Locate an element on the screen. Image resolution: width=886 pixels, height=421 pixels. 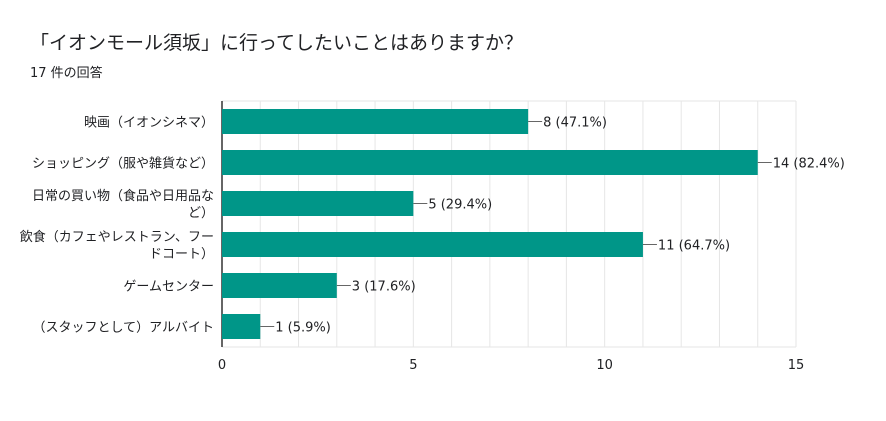
x-tick-label: 5 is located at coordinates (413, 365).